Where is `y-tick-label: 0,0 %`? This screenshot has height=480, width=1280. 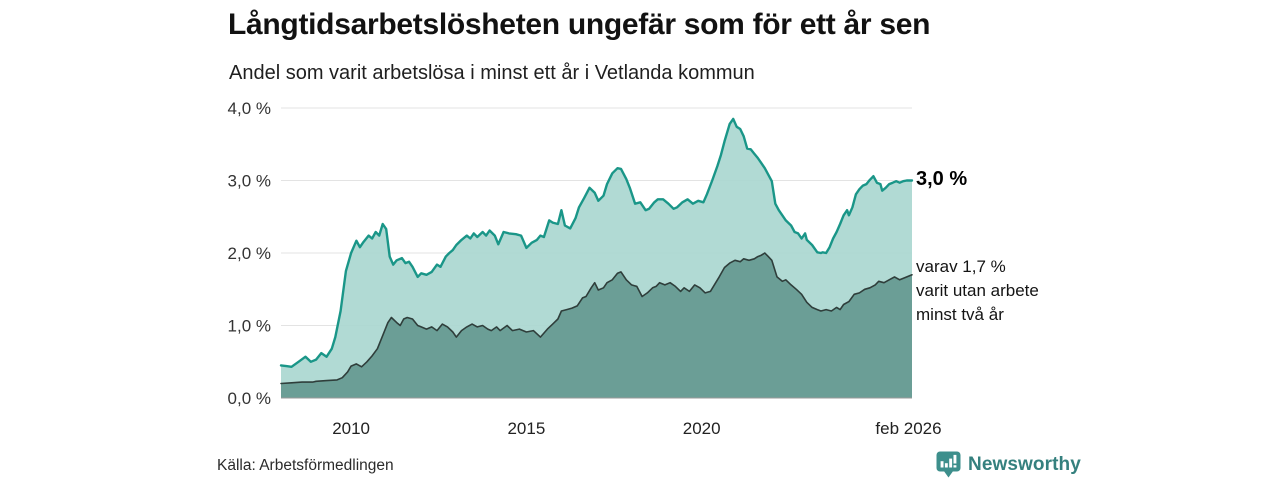
y-tick-label: 0,0 % is located at coordinates (249, 398).